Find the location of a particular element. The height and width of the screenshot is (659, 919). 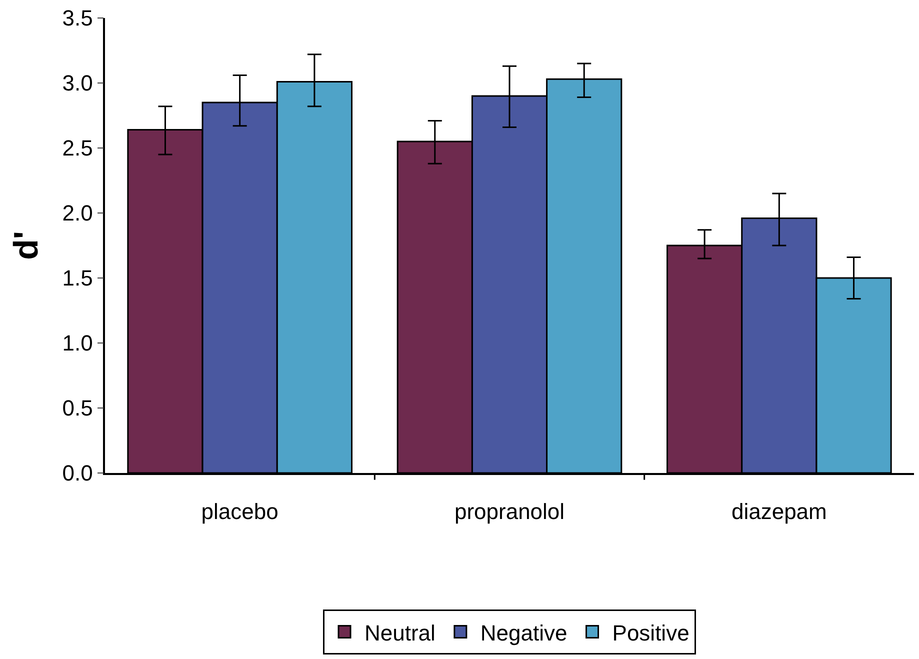

y-axis-title: d' is located at coordinates (26, 245).